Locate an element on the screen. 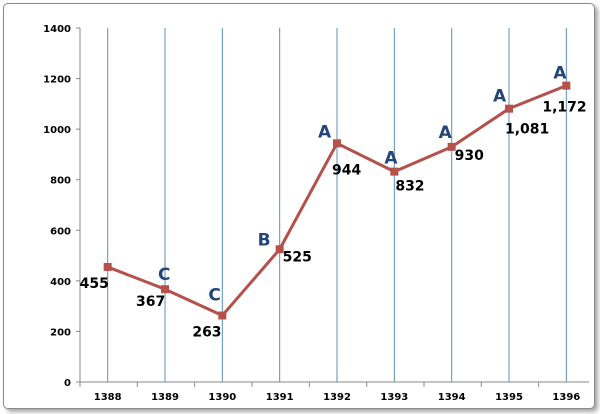 The image size is (600, 414). grade-label-1395: A is located at coordinates (500, 97).